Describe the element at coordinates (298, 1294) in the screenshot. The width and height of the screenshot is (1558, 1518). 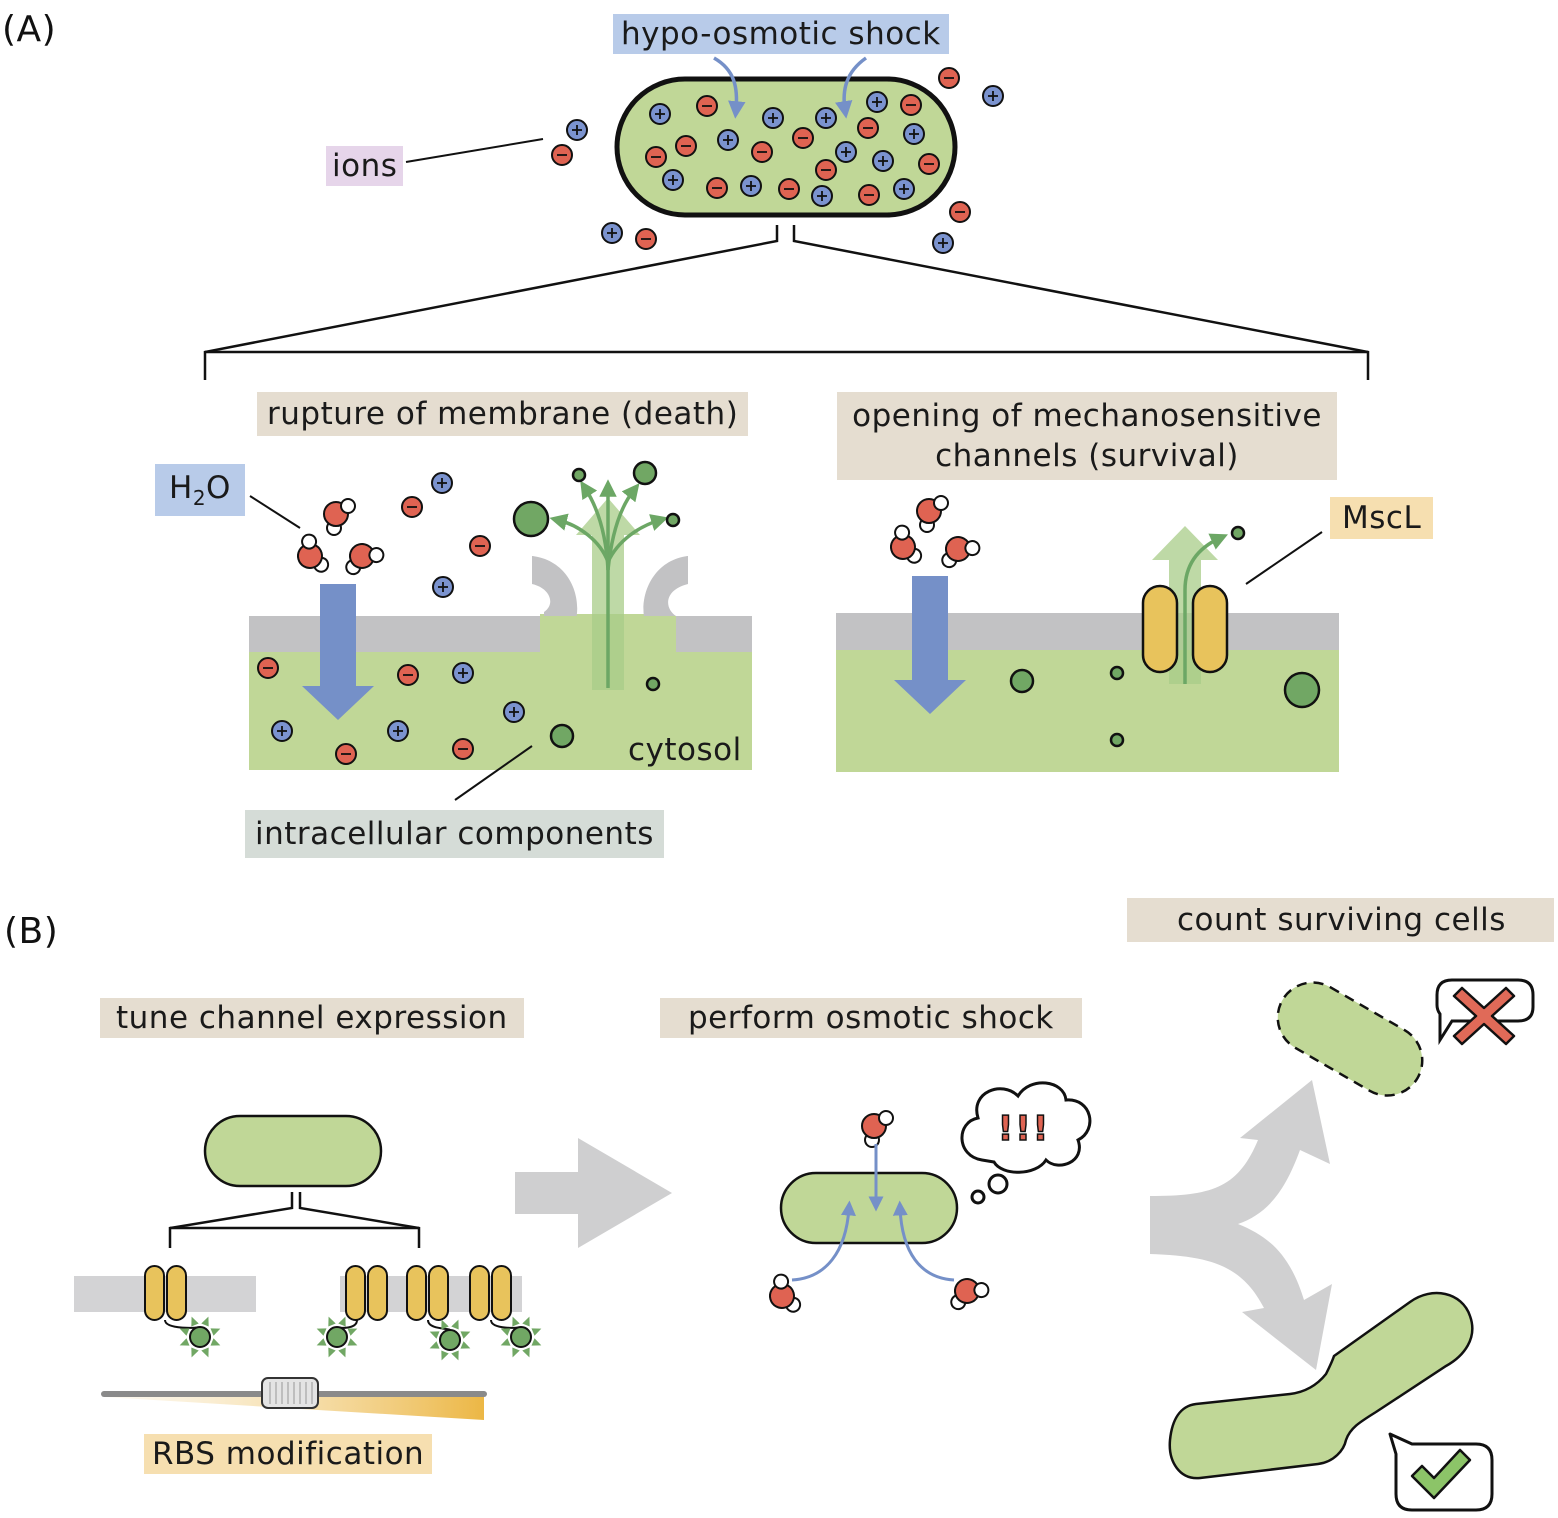
I see `tune-membranes` at that location.